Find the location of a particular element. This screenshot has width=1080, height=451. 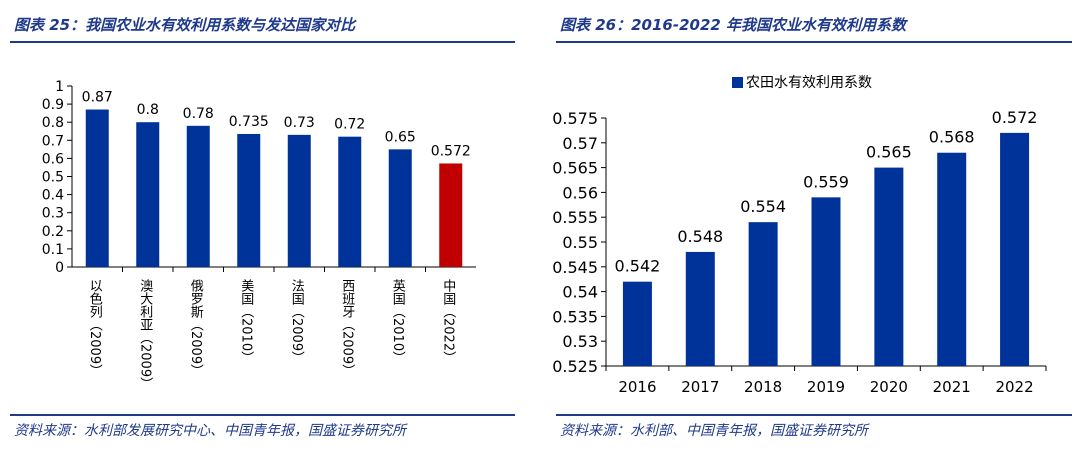

y-tick-label: 0.545 is located at coordinates (575, 267).